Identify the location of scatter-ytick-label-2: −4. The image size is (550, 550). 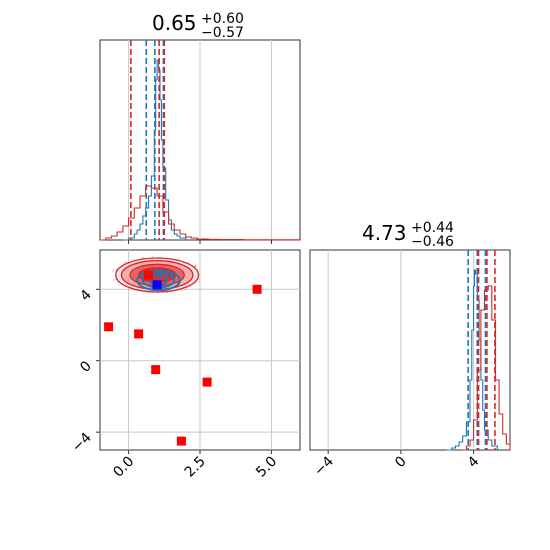
(82, 443).